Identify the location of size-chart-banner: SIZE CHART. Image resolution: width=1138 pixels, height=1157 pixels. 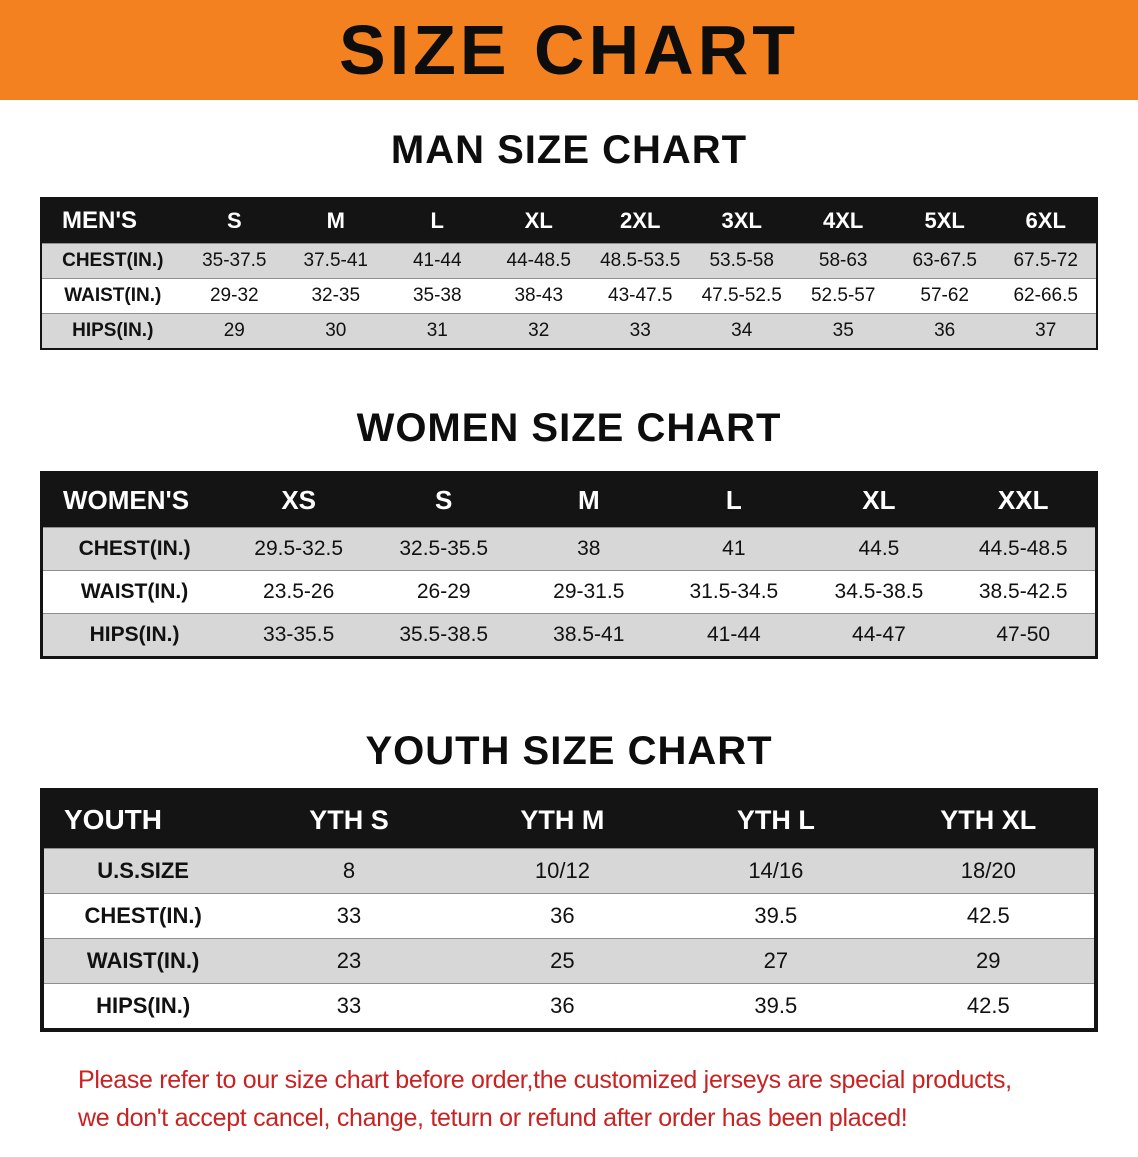
(569, 50).